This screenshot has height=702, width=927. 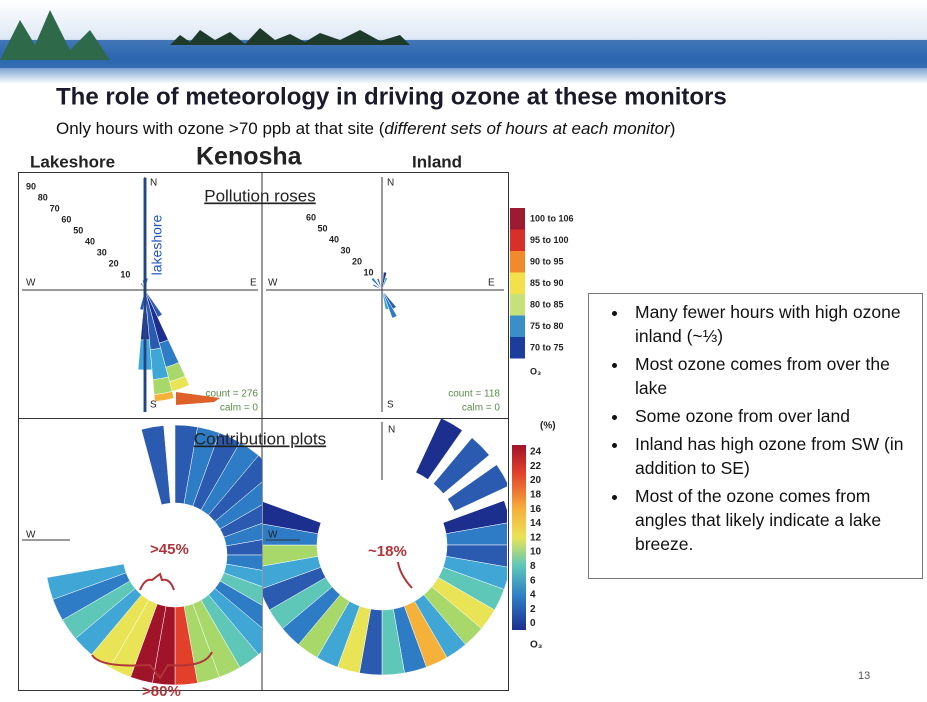 I want to click on colorbar-label: 24, so click(x=536, y=452).